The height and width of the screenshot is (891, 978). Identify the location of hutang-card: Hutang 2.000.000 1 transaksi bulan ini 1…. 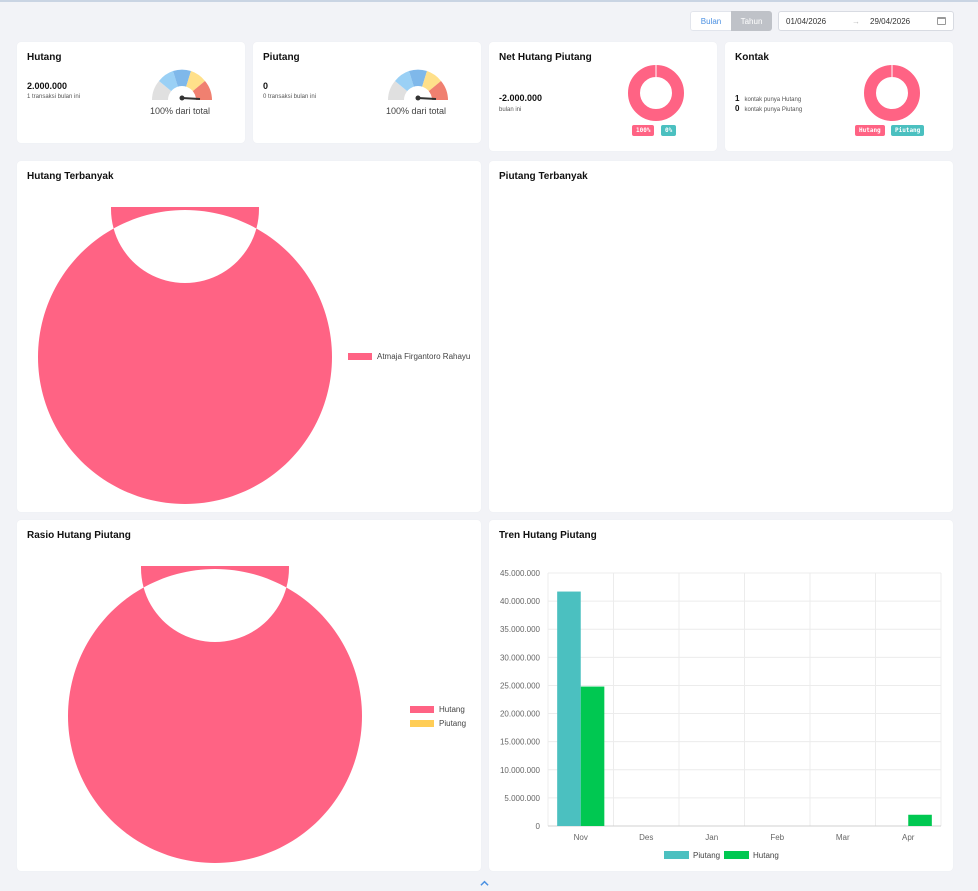
(131, 92).